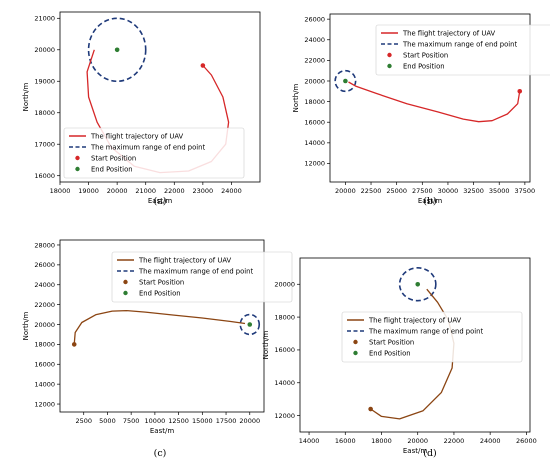  Describe the element at coordinates (44, 305) in the screenshot. I see `y-tick-label: 22000` at that location.